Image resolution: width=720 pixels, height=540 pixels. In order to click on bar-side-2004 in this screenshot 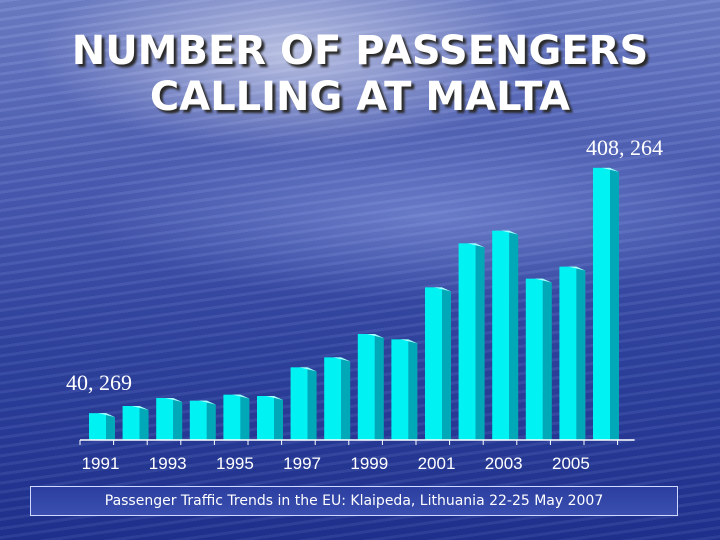, I will do `click(547, 359)`.